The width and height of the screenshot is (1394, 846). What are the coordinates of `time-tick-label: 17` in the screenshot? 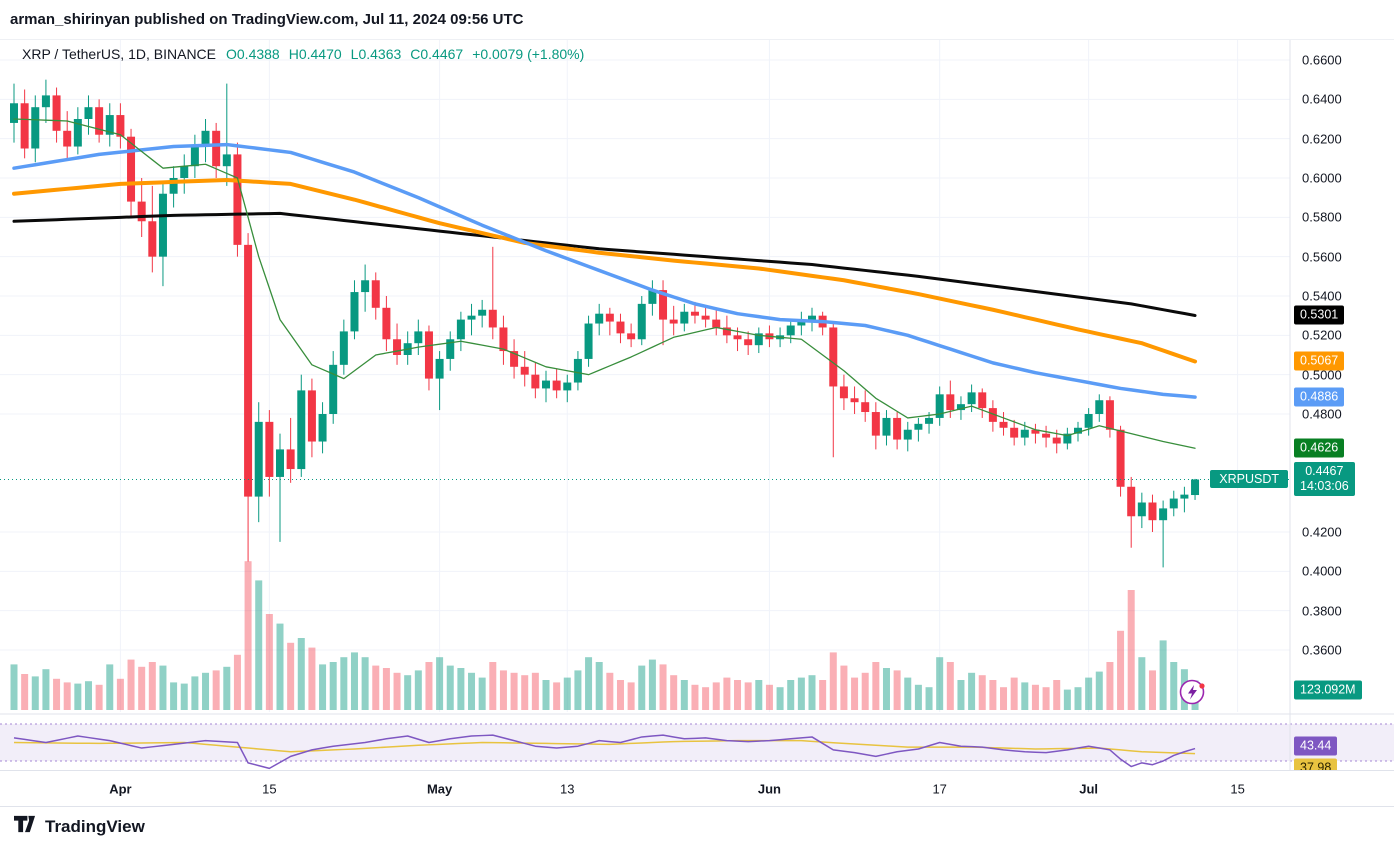 It's located at (939, 788).